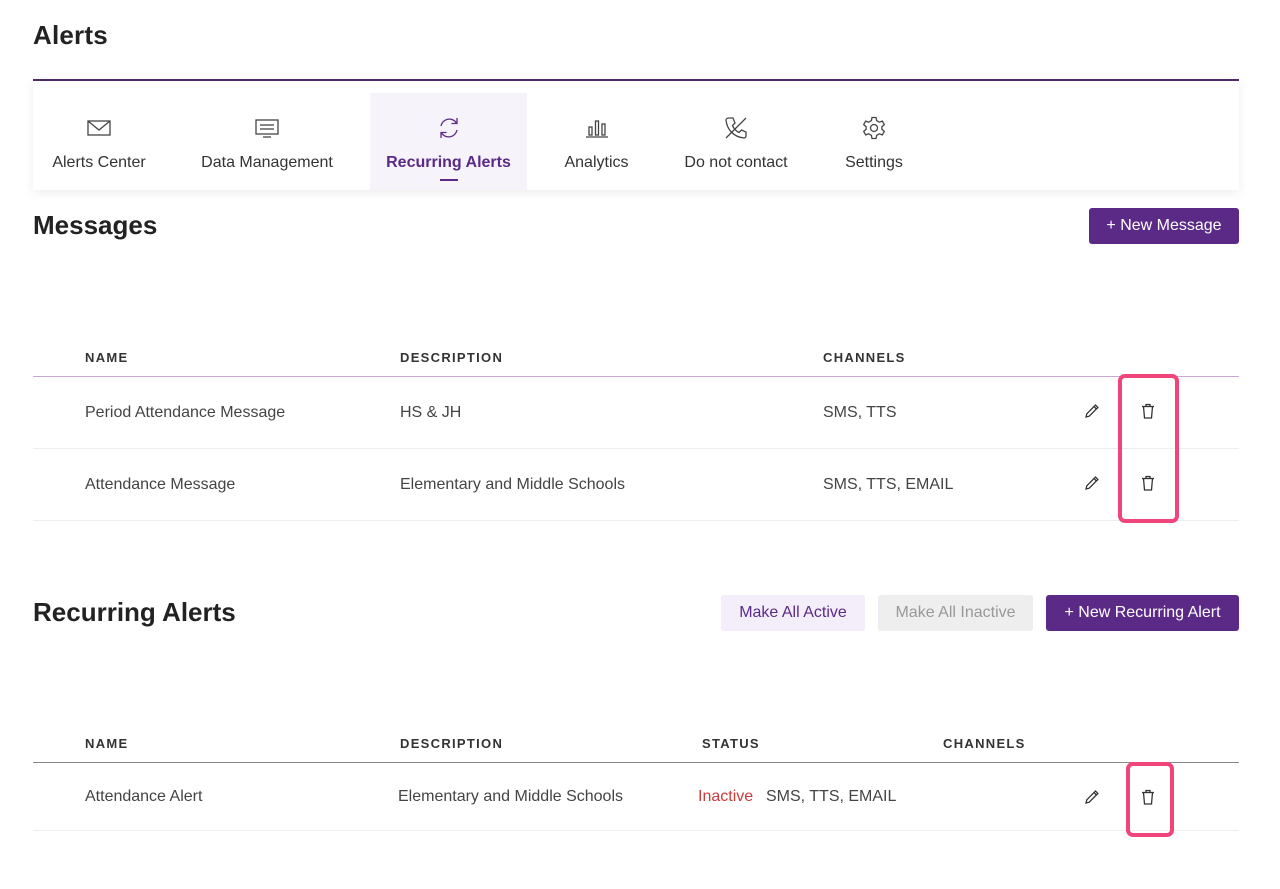 The width and height of the screenshot is (1280, 889). I want to click on alert-description: Elementary and Middle Schools, so click(511, 796).